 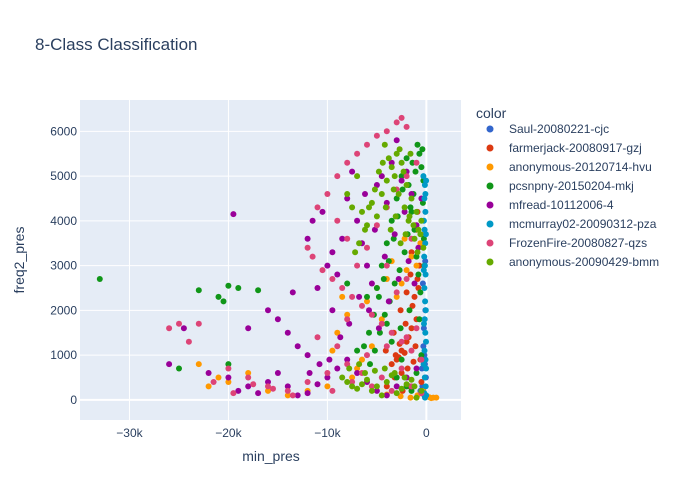 What do you see at coordinates (564, 148) in the screenshot?
I see `legend-item: farmerjack-20080917-gzj` at bounding box center [564, 148].